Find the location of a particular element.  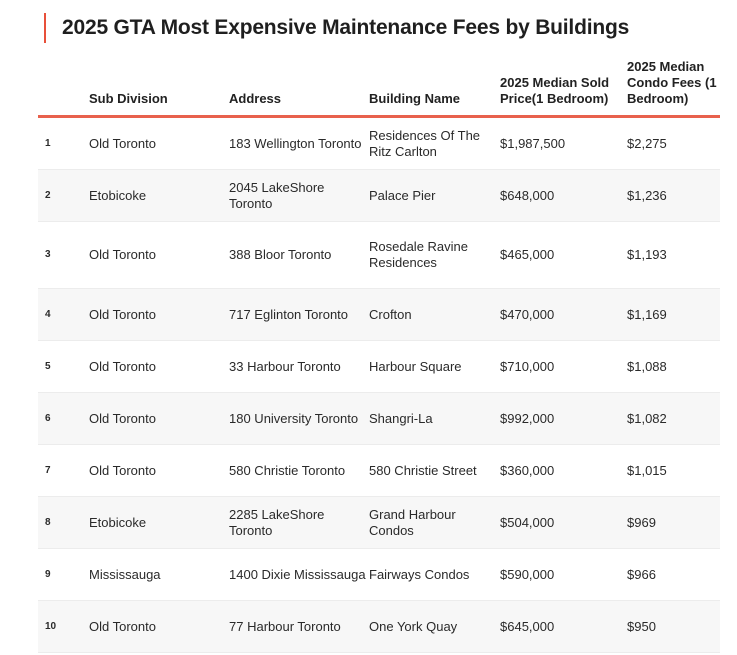

address-cell: 2045 LakeShore Toronto is located at coordinates (277, 195).